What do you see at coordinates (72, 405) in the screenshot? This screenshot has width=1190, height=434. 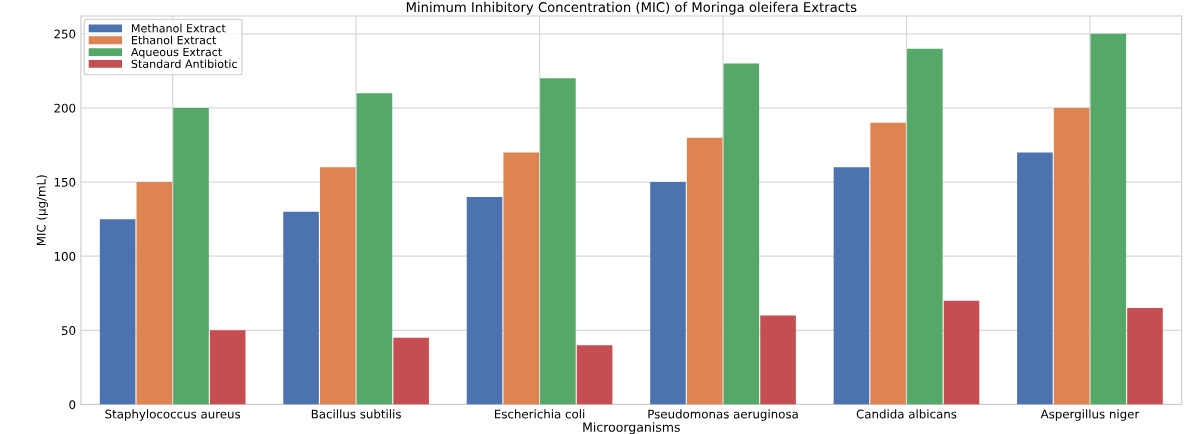 I see `y-tick-label: 0` at bounding box center [72, 405].